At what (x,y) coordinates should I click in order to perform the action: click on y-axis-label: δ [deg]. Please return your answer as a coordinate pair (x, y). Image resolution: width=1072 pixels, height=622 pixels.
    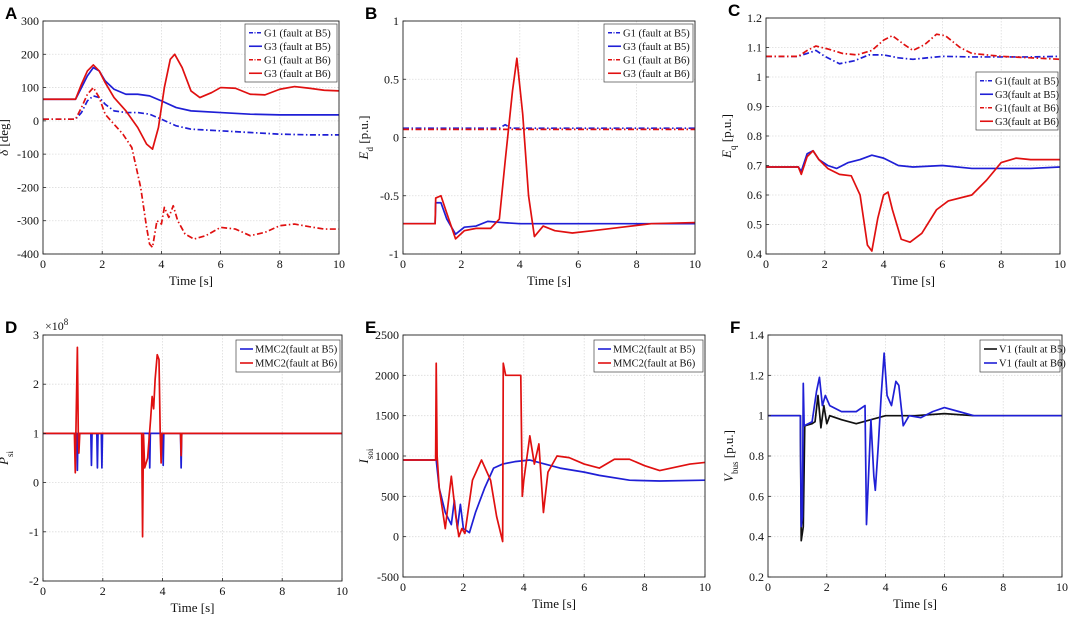
    Looking at the image, I should click on (5, 137).